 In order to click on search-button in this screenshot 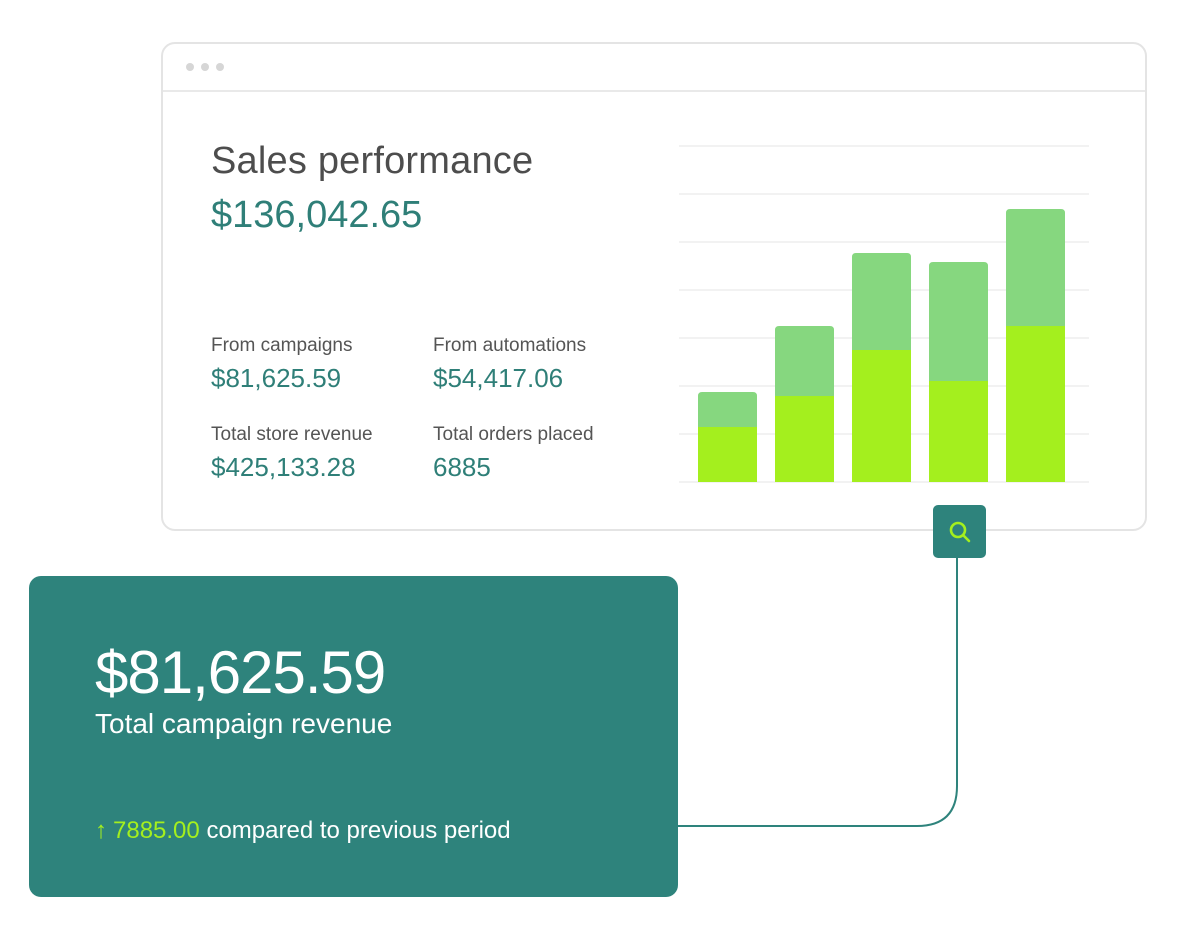, I will do `click(959, 531)`.